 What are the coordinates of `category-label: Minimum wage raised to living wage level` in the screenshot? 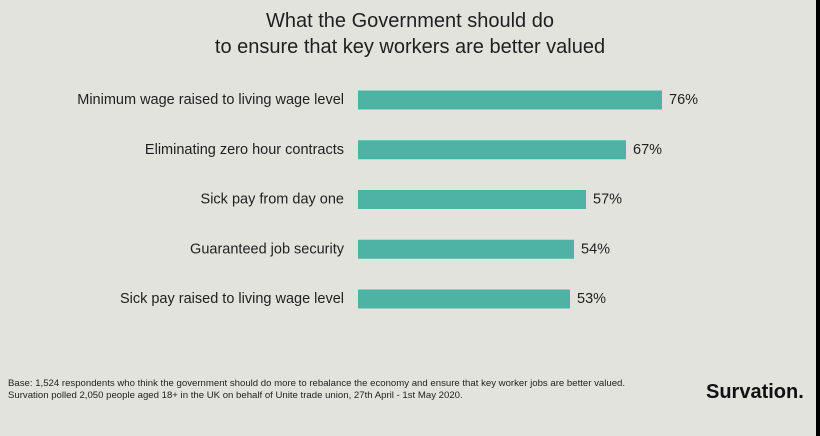 It's located at (210, 100).